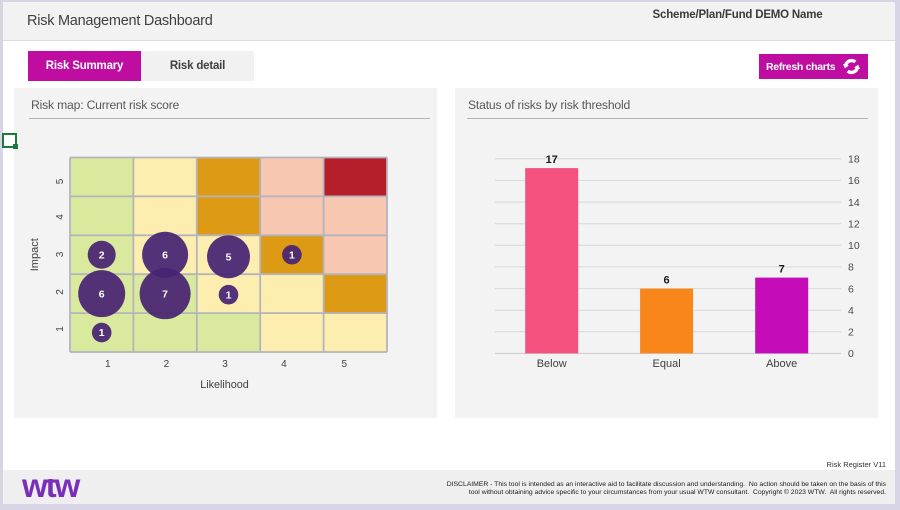 Image resolution: width=900 pixels, height=510 pixels. Describe the element at coordinates (854, 224) in the screenshot. I see `svg-text: 12` at that location.